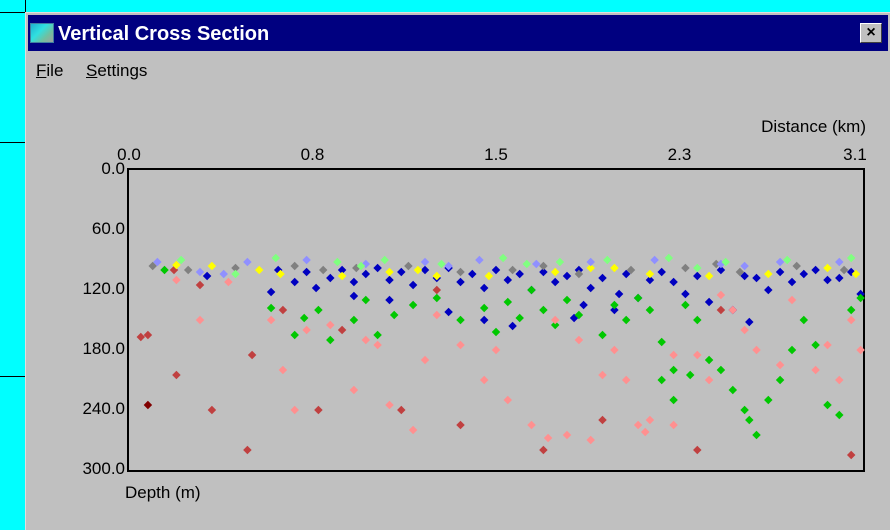  I want to click on menu-settings: Settings, so click(116, 71).